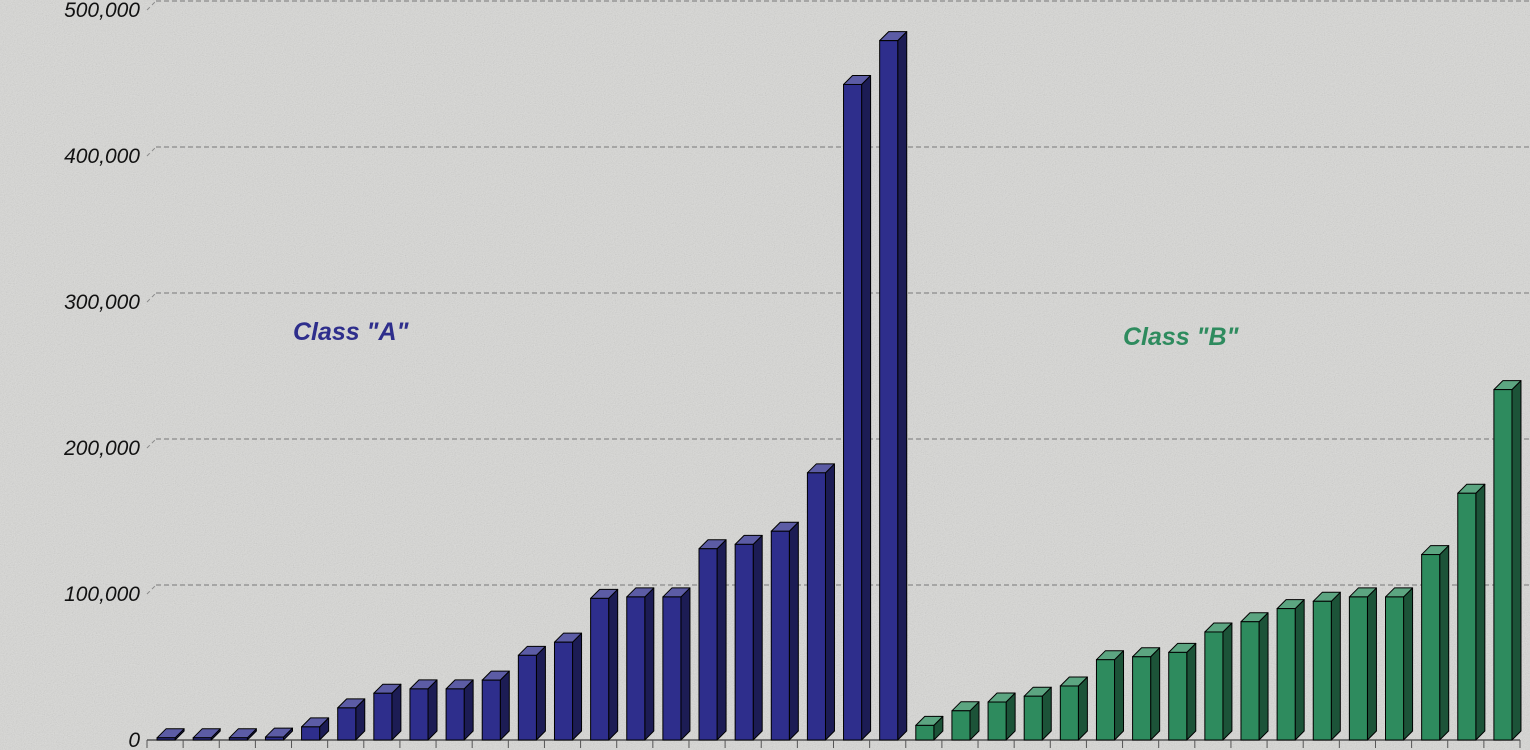  Describe the element at coordinates (102, 302) in the screenshot. I see `y-tick-label: 300,000` at that location.